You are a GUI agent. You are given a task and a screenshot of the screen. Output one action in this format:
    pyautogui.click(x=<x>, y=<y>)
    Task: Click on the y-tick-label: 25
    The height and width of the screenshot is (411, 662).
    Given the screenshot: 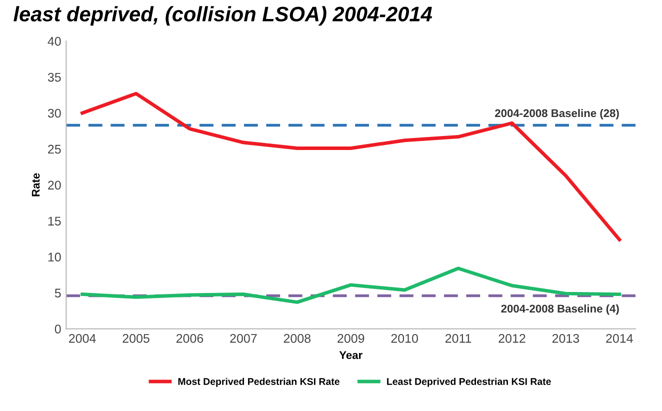 What is the action you would take?
    pyautogui.click(x=54, y=149)
    